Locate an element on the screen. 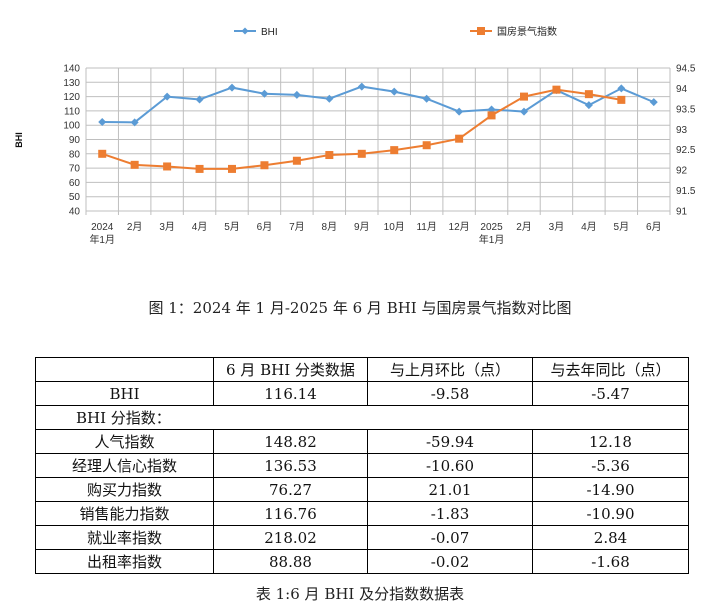 Image resolution: width=720 pixels, height=611 pixels. y2-tick-label: 94.5 is located at coordinates (686, 69).